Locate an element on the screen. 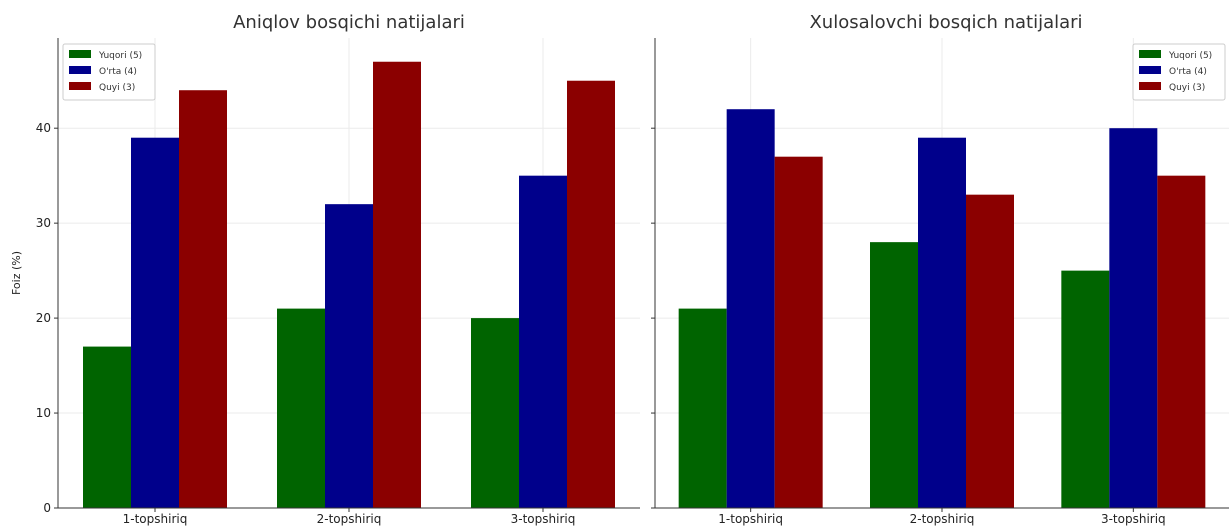 This screenshot has height=526, width=1229. chart-title: Xulosalovchi bosqich natijalari is located at coordinates (945, 22).